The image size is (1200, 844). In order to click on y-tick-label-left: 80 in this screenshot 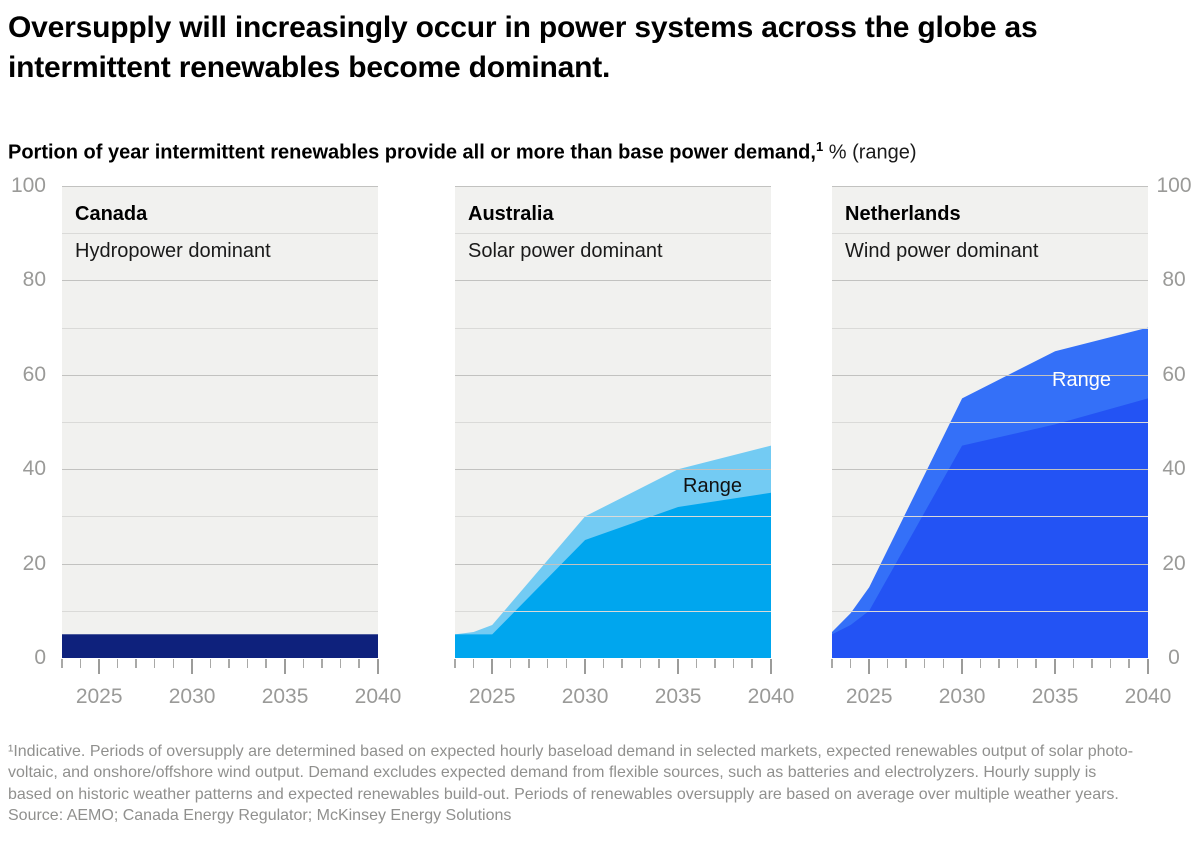, I will do `click(34, 280)`.